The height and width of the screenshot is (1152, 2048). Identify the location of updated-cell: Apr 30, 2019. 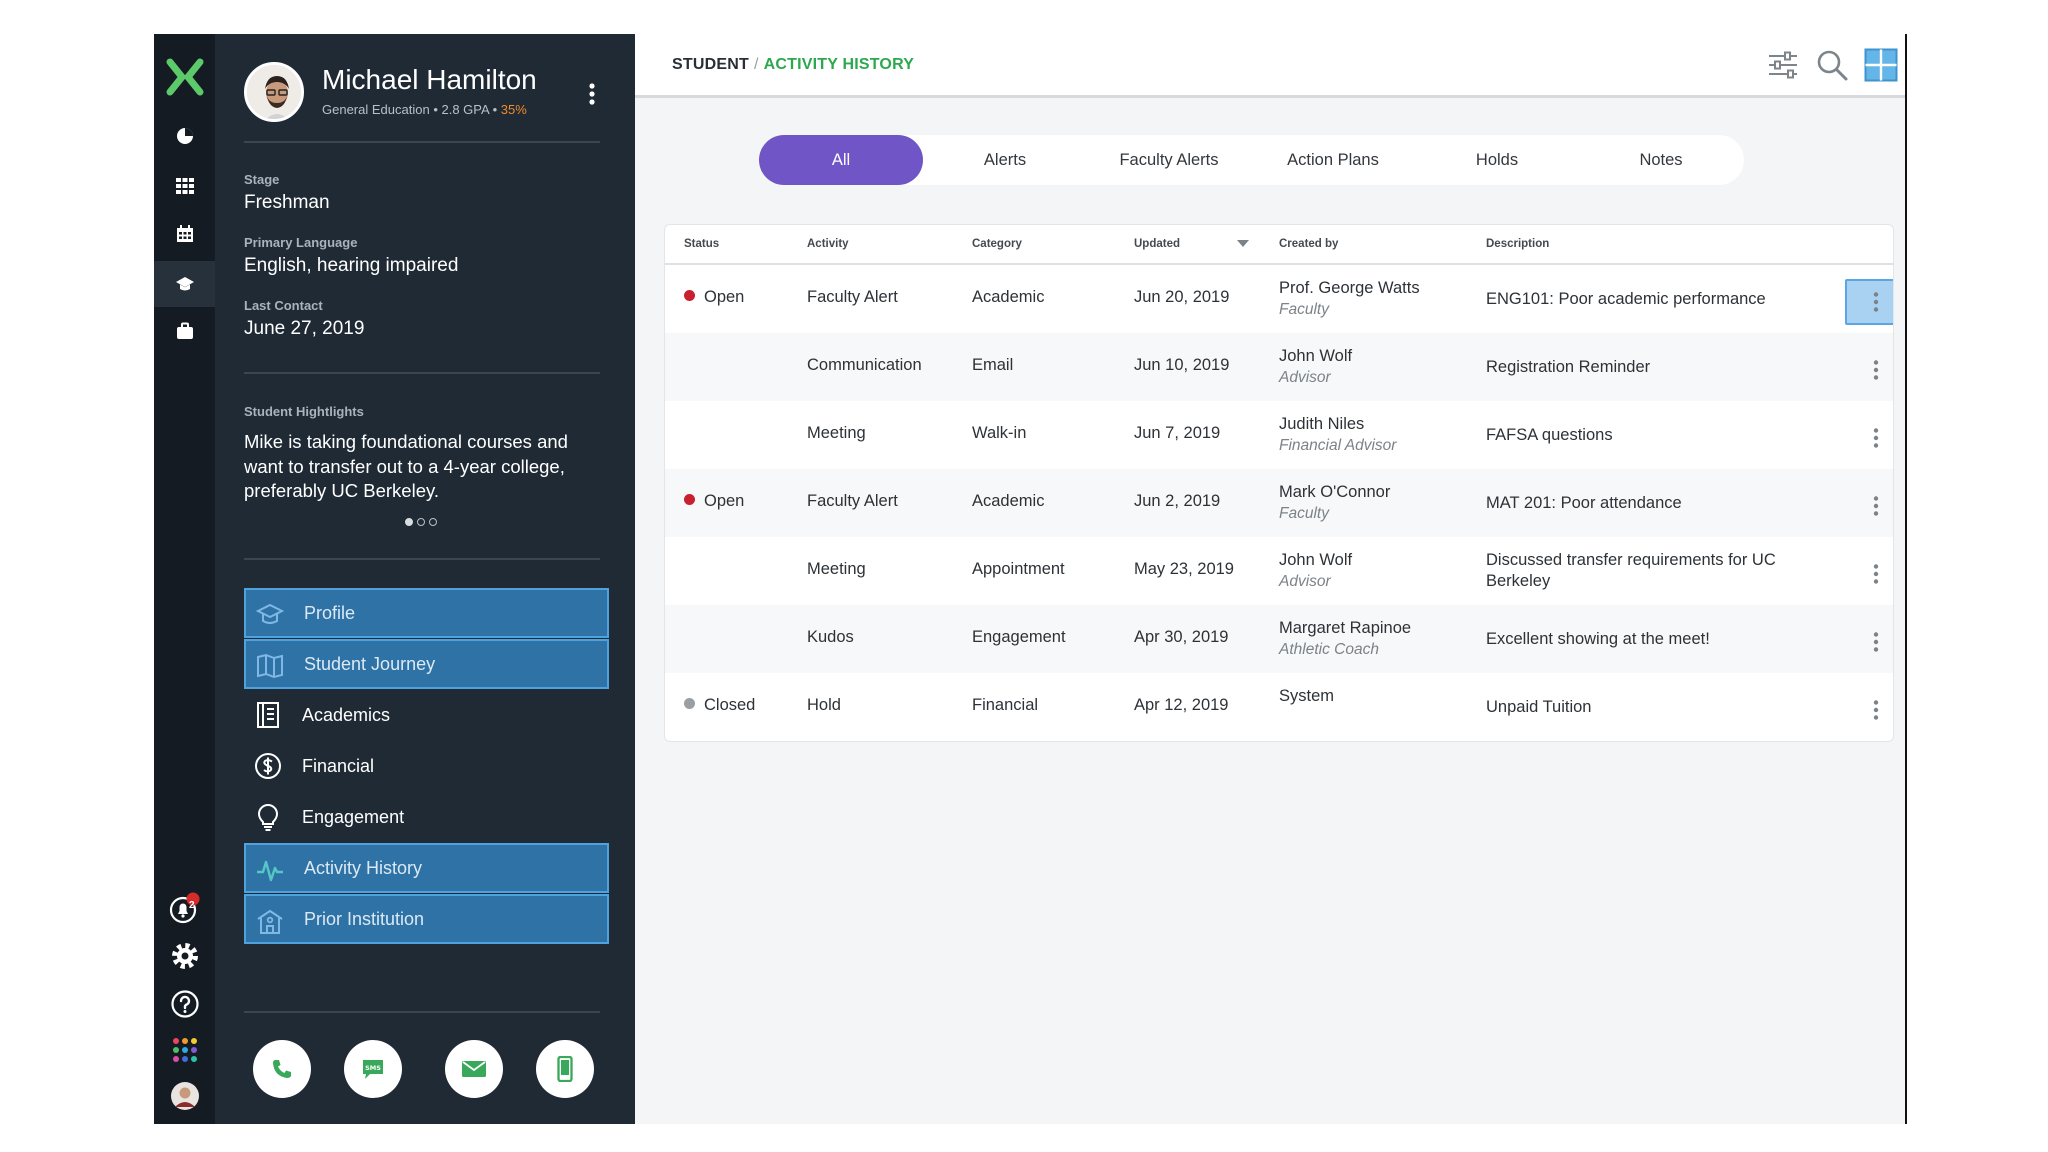
(1181, 637).